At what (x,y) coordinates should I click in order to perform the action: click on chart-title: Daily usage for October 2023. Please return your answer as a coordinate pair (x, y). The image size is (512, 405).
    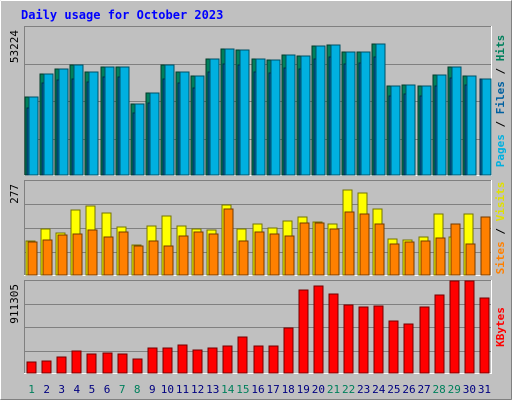
    Looking at the image, I should click on (122, 15).